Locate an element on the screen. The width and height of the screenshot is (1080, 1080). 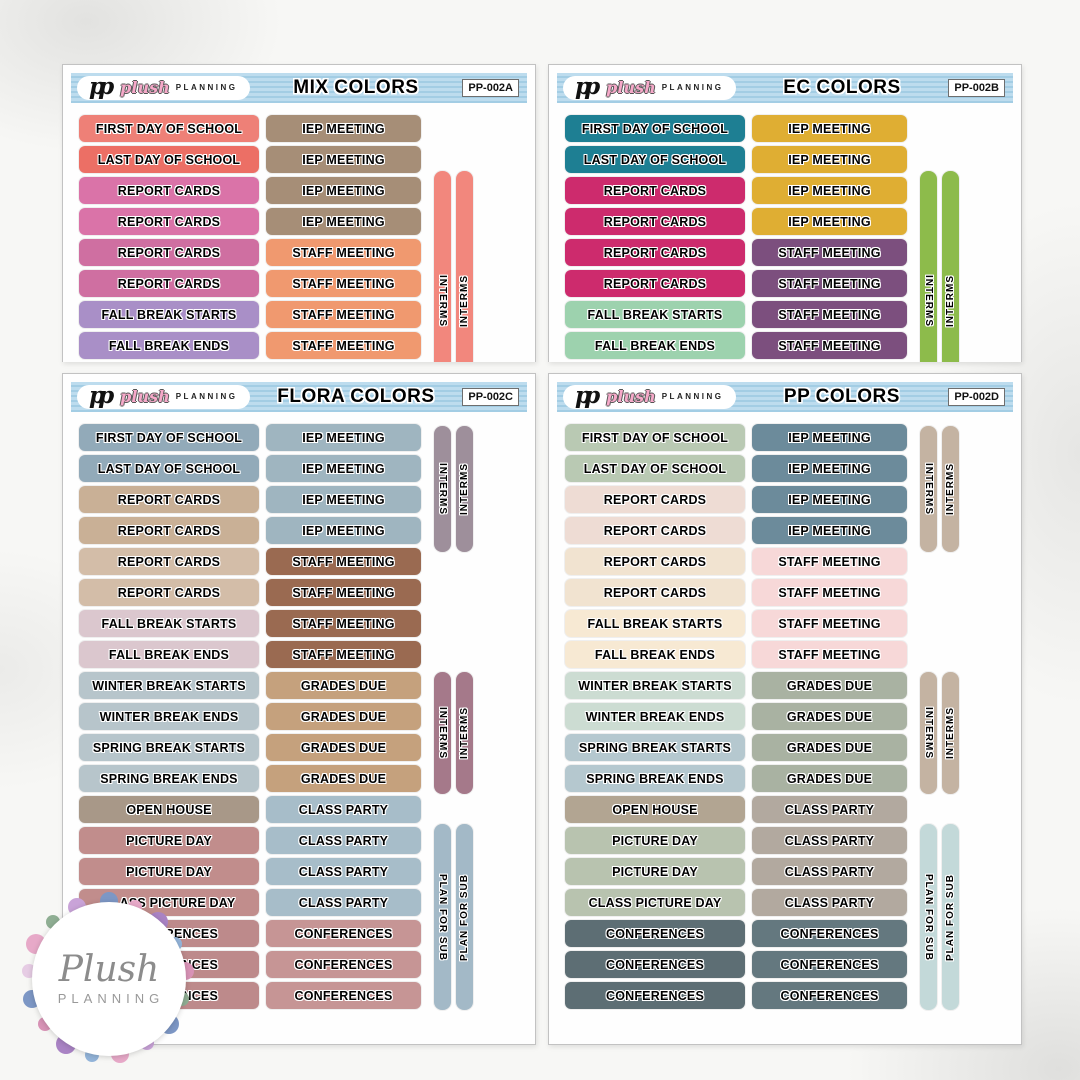
sticker-label: WINTER BREAK ENDS is located at coordinates (655, 716).